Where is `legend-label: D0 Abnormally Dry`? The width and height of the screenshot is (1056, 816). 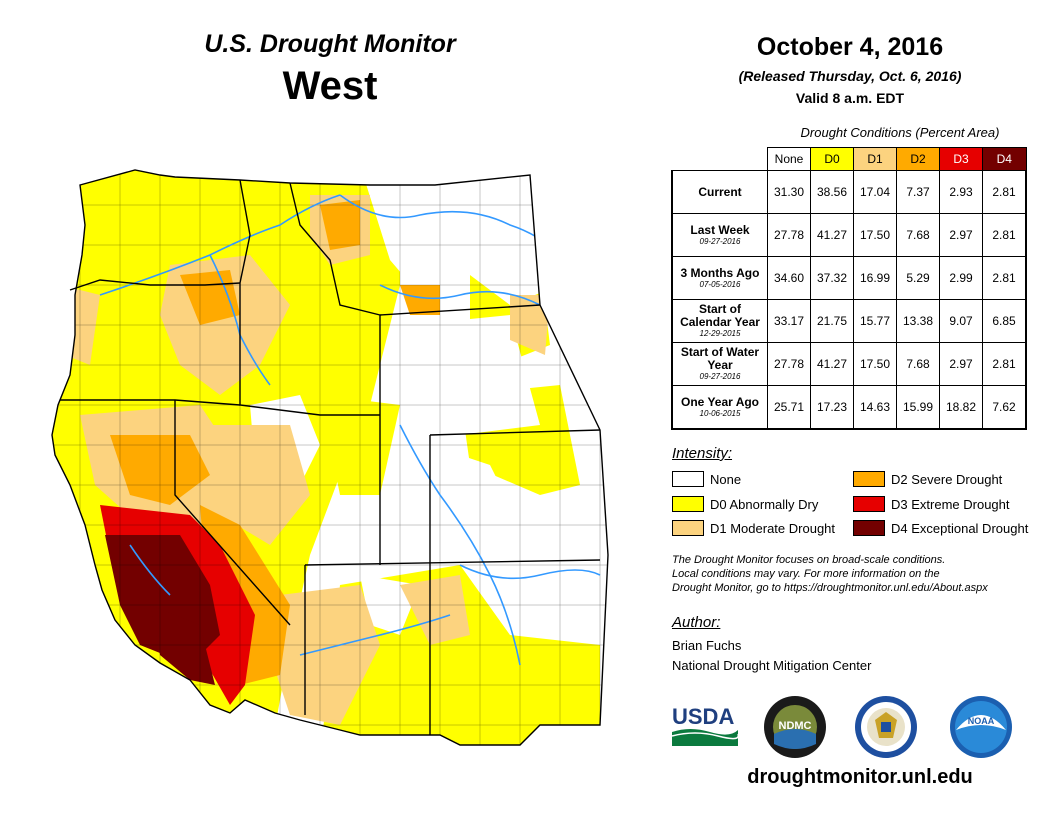 legend-label: D0 Abnormally Dry is located at coordinates (764, 504).